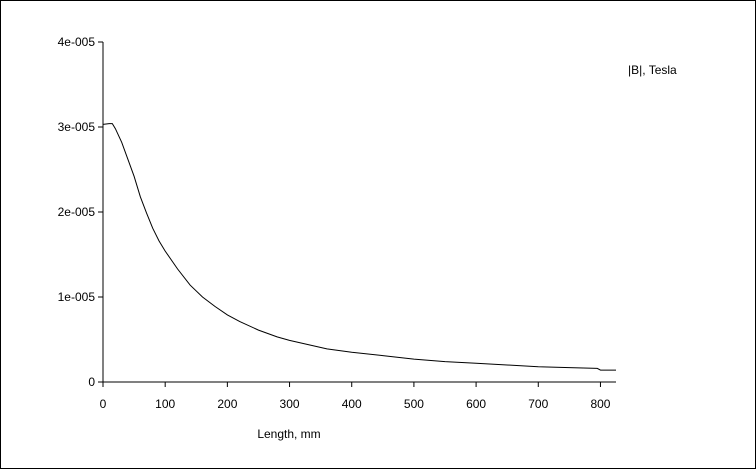 This screenshot has height=469, width=756. What do you see at coordinates (165, 404) in the screenshot?
I see `x-tick-label: 100` at bounding box center [165, 404].